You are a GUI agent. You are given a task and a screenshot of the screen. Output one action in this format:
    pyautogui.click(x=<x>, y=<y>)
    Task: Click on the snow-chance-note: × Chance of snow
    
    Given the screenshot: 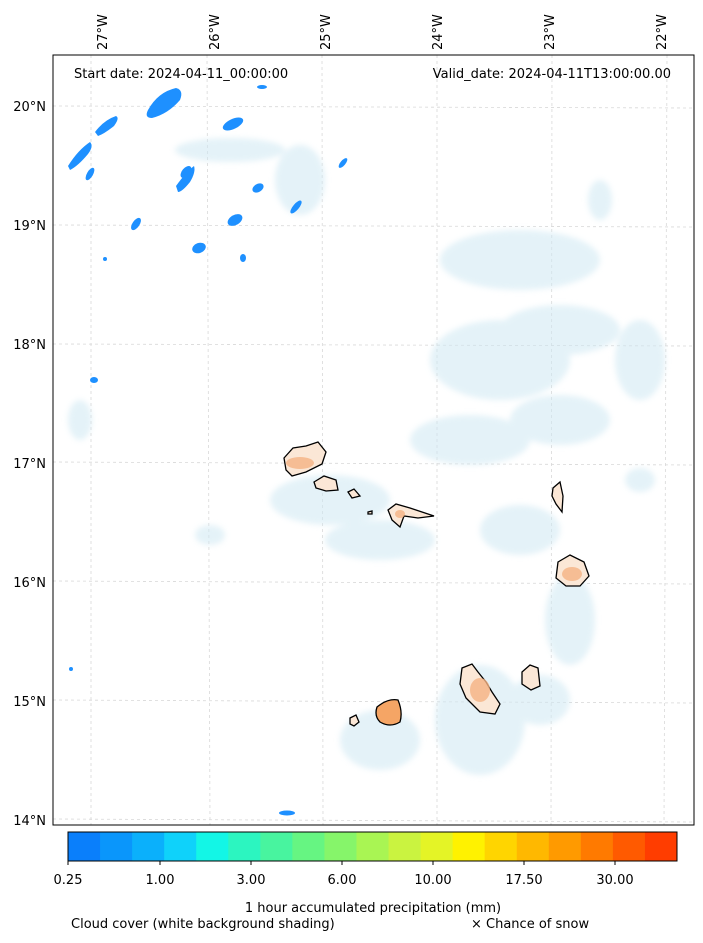 What is the action you would take?
    pyautogui.click(x=530, y=924)
    